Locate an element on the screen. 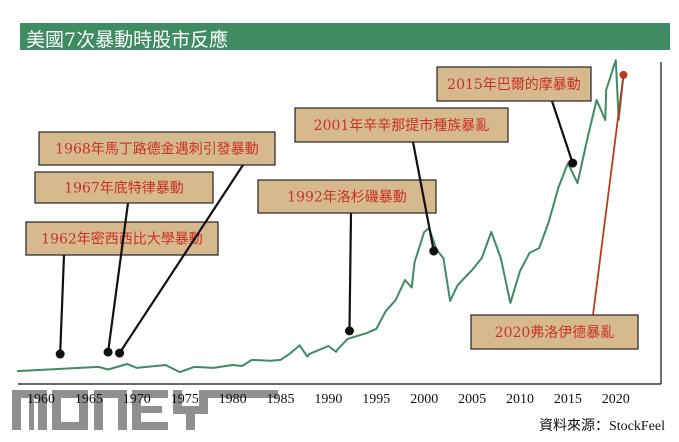 This screenshot has width=679, height=442. event-label-box: 2015年巴爾的摩暴動 is located at coordinates (514, 84).